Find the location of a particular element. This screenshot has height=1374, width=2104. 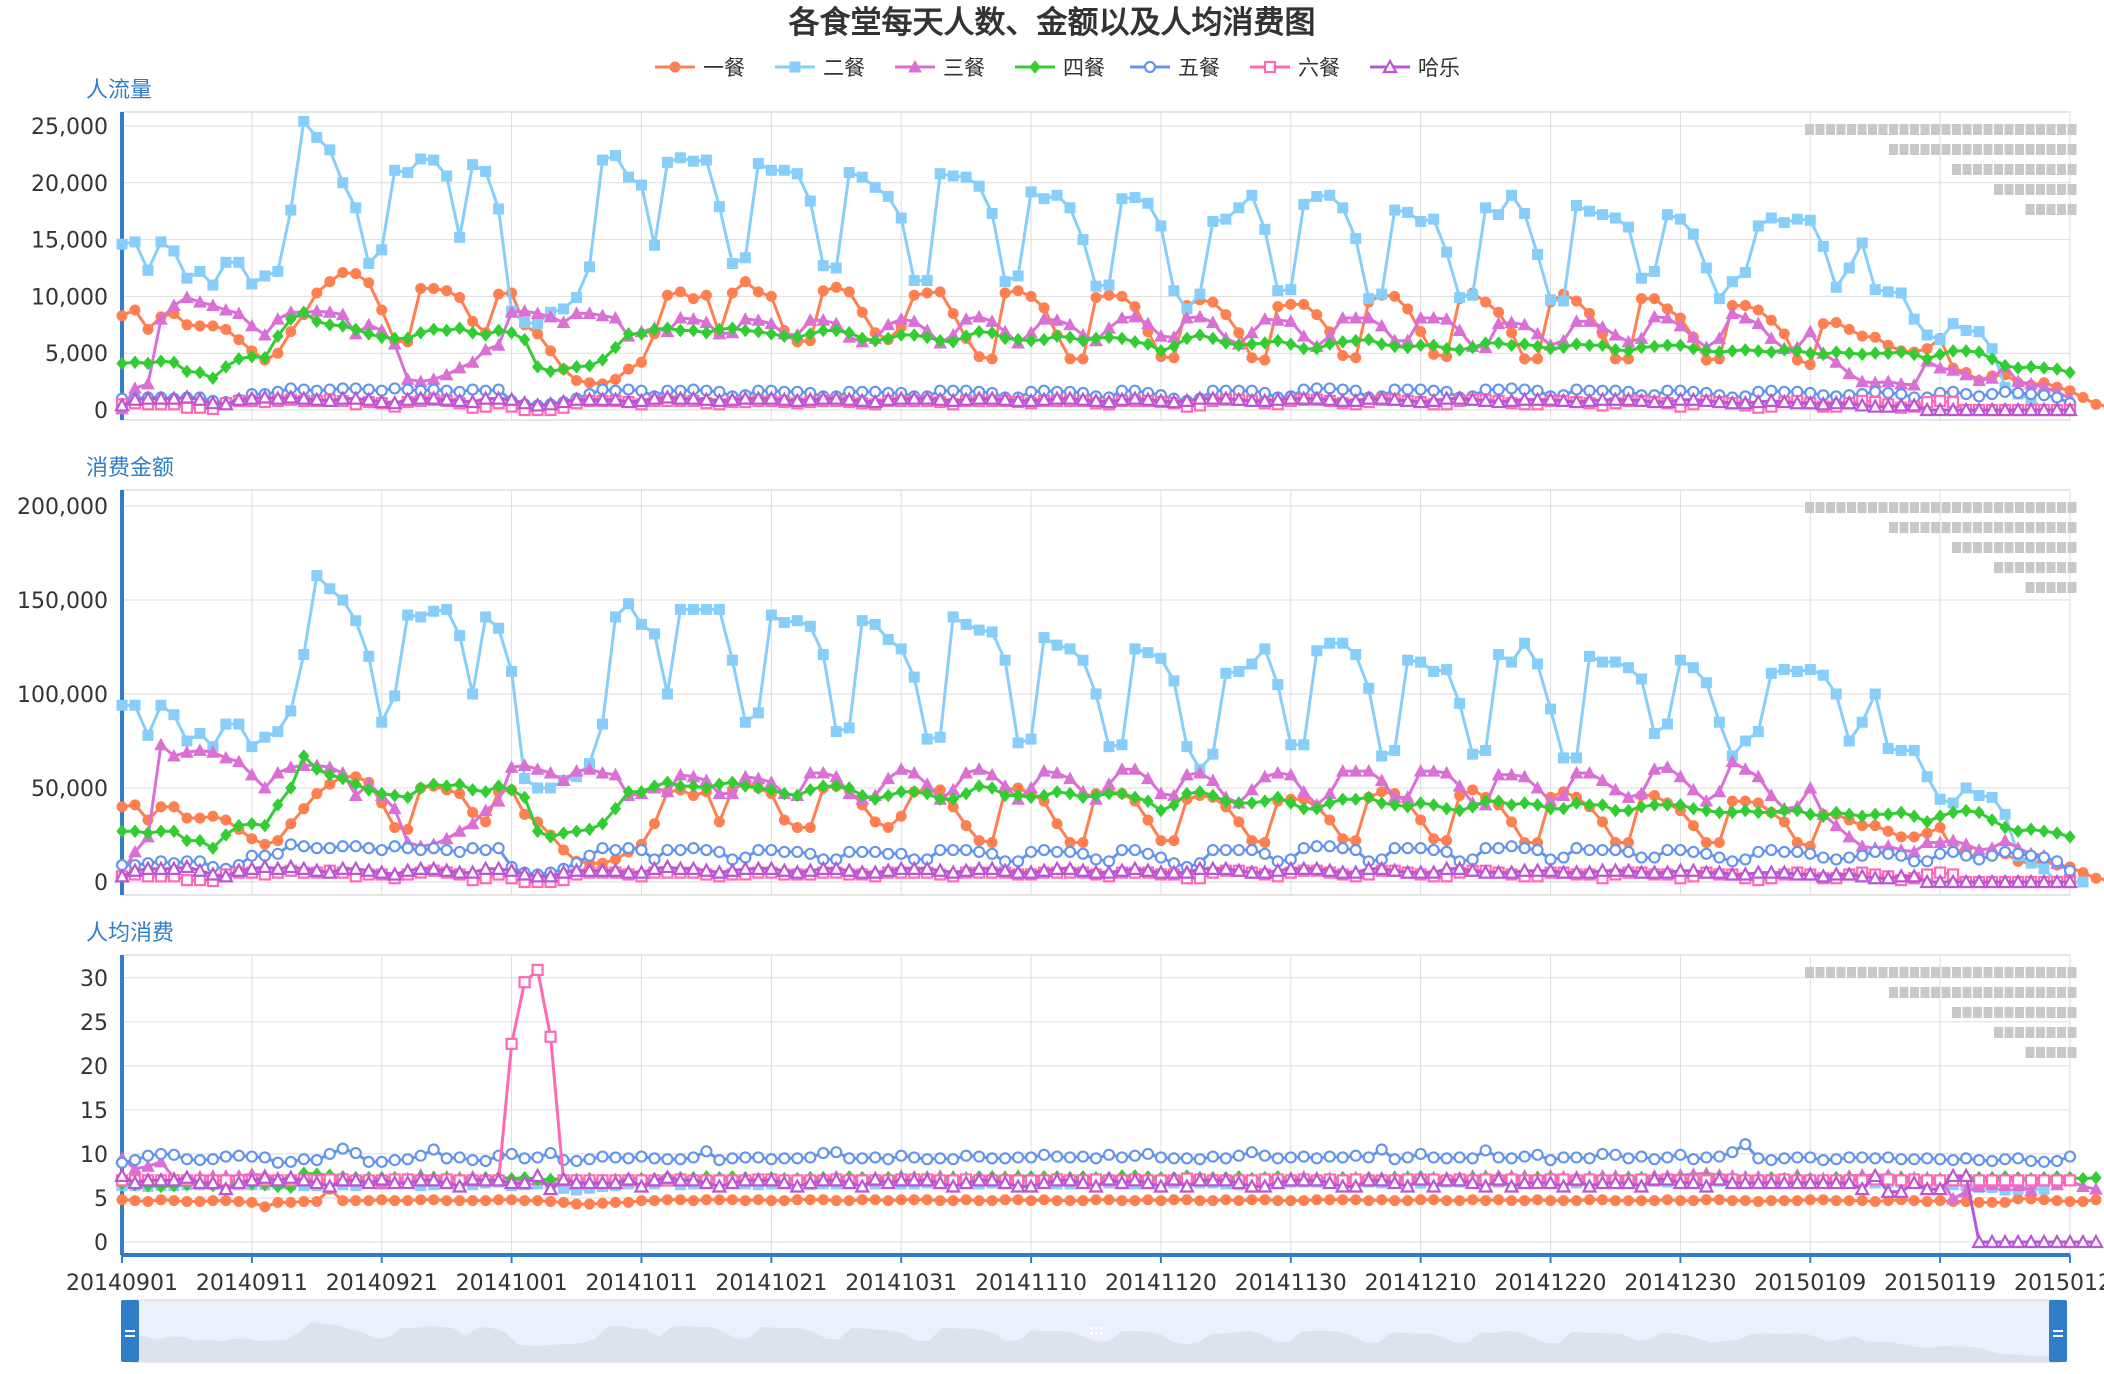

legend-item: 三餐 is located at coordinates (940, 68).